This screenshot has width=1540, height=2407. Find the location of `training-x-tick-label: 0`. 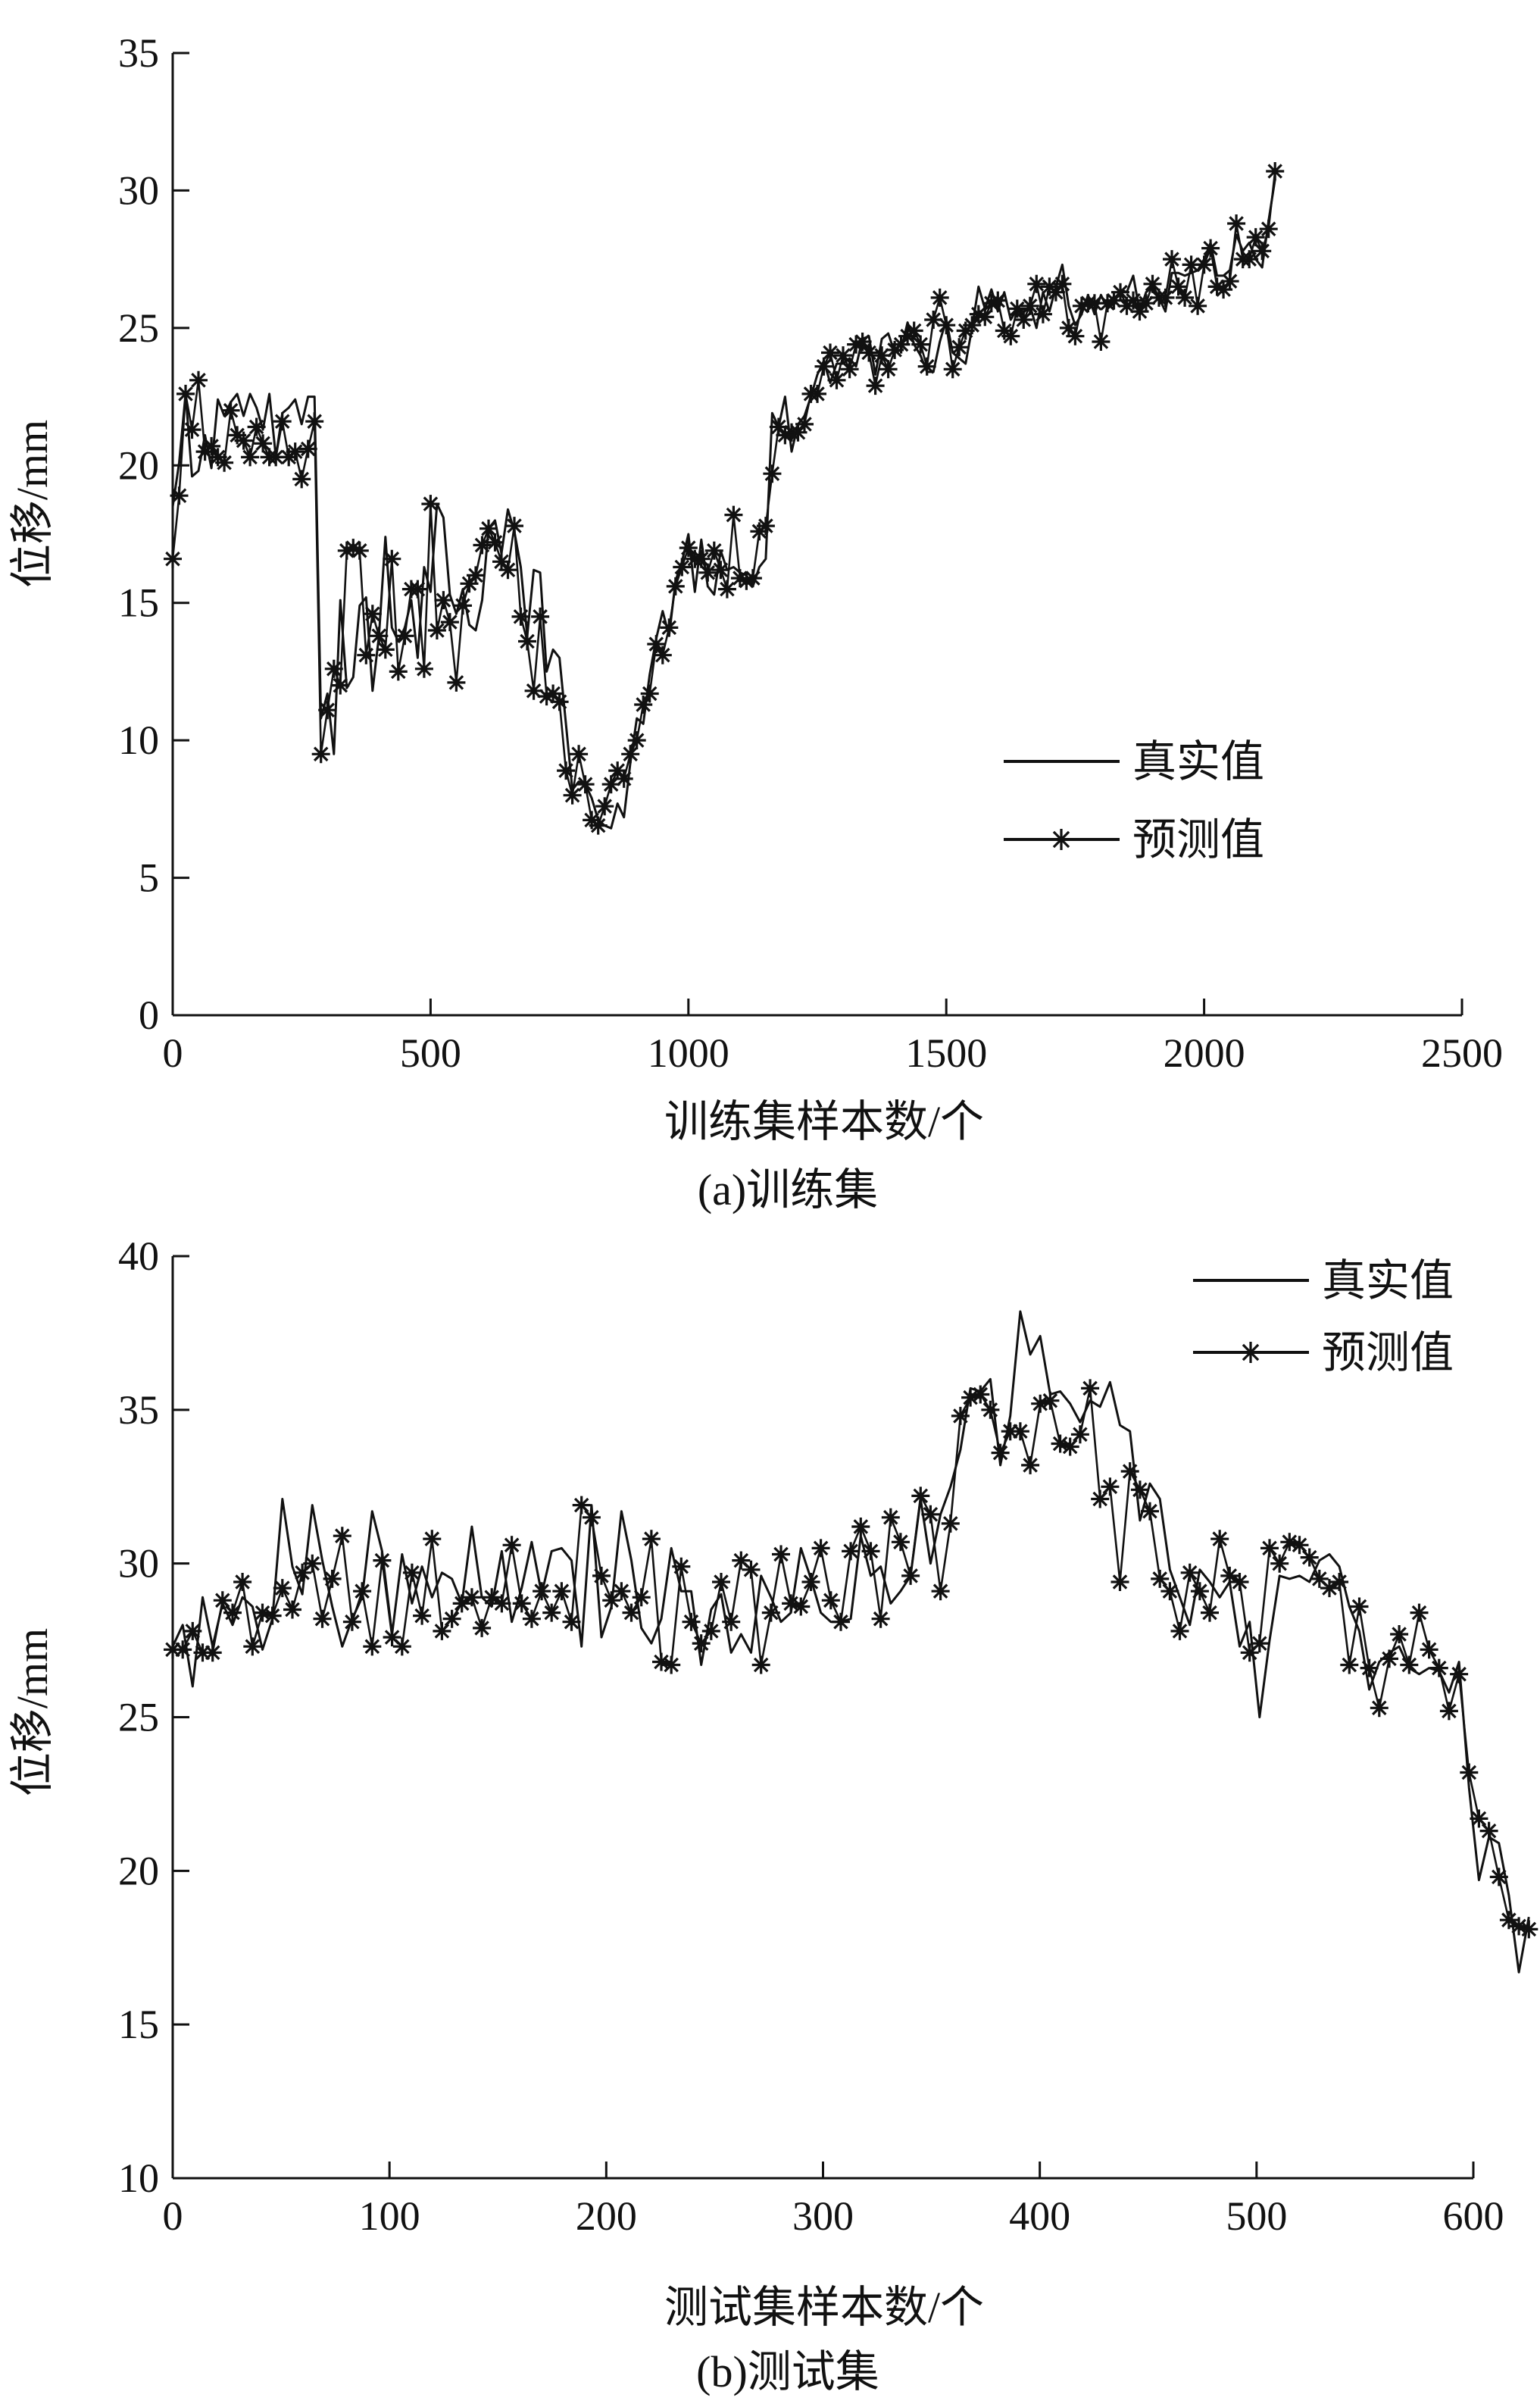

training-x-tick-label: 0 is located at coordinates (173, 1053).